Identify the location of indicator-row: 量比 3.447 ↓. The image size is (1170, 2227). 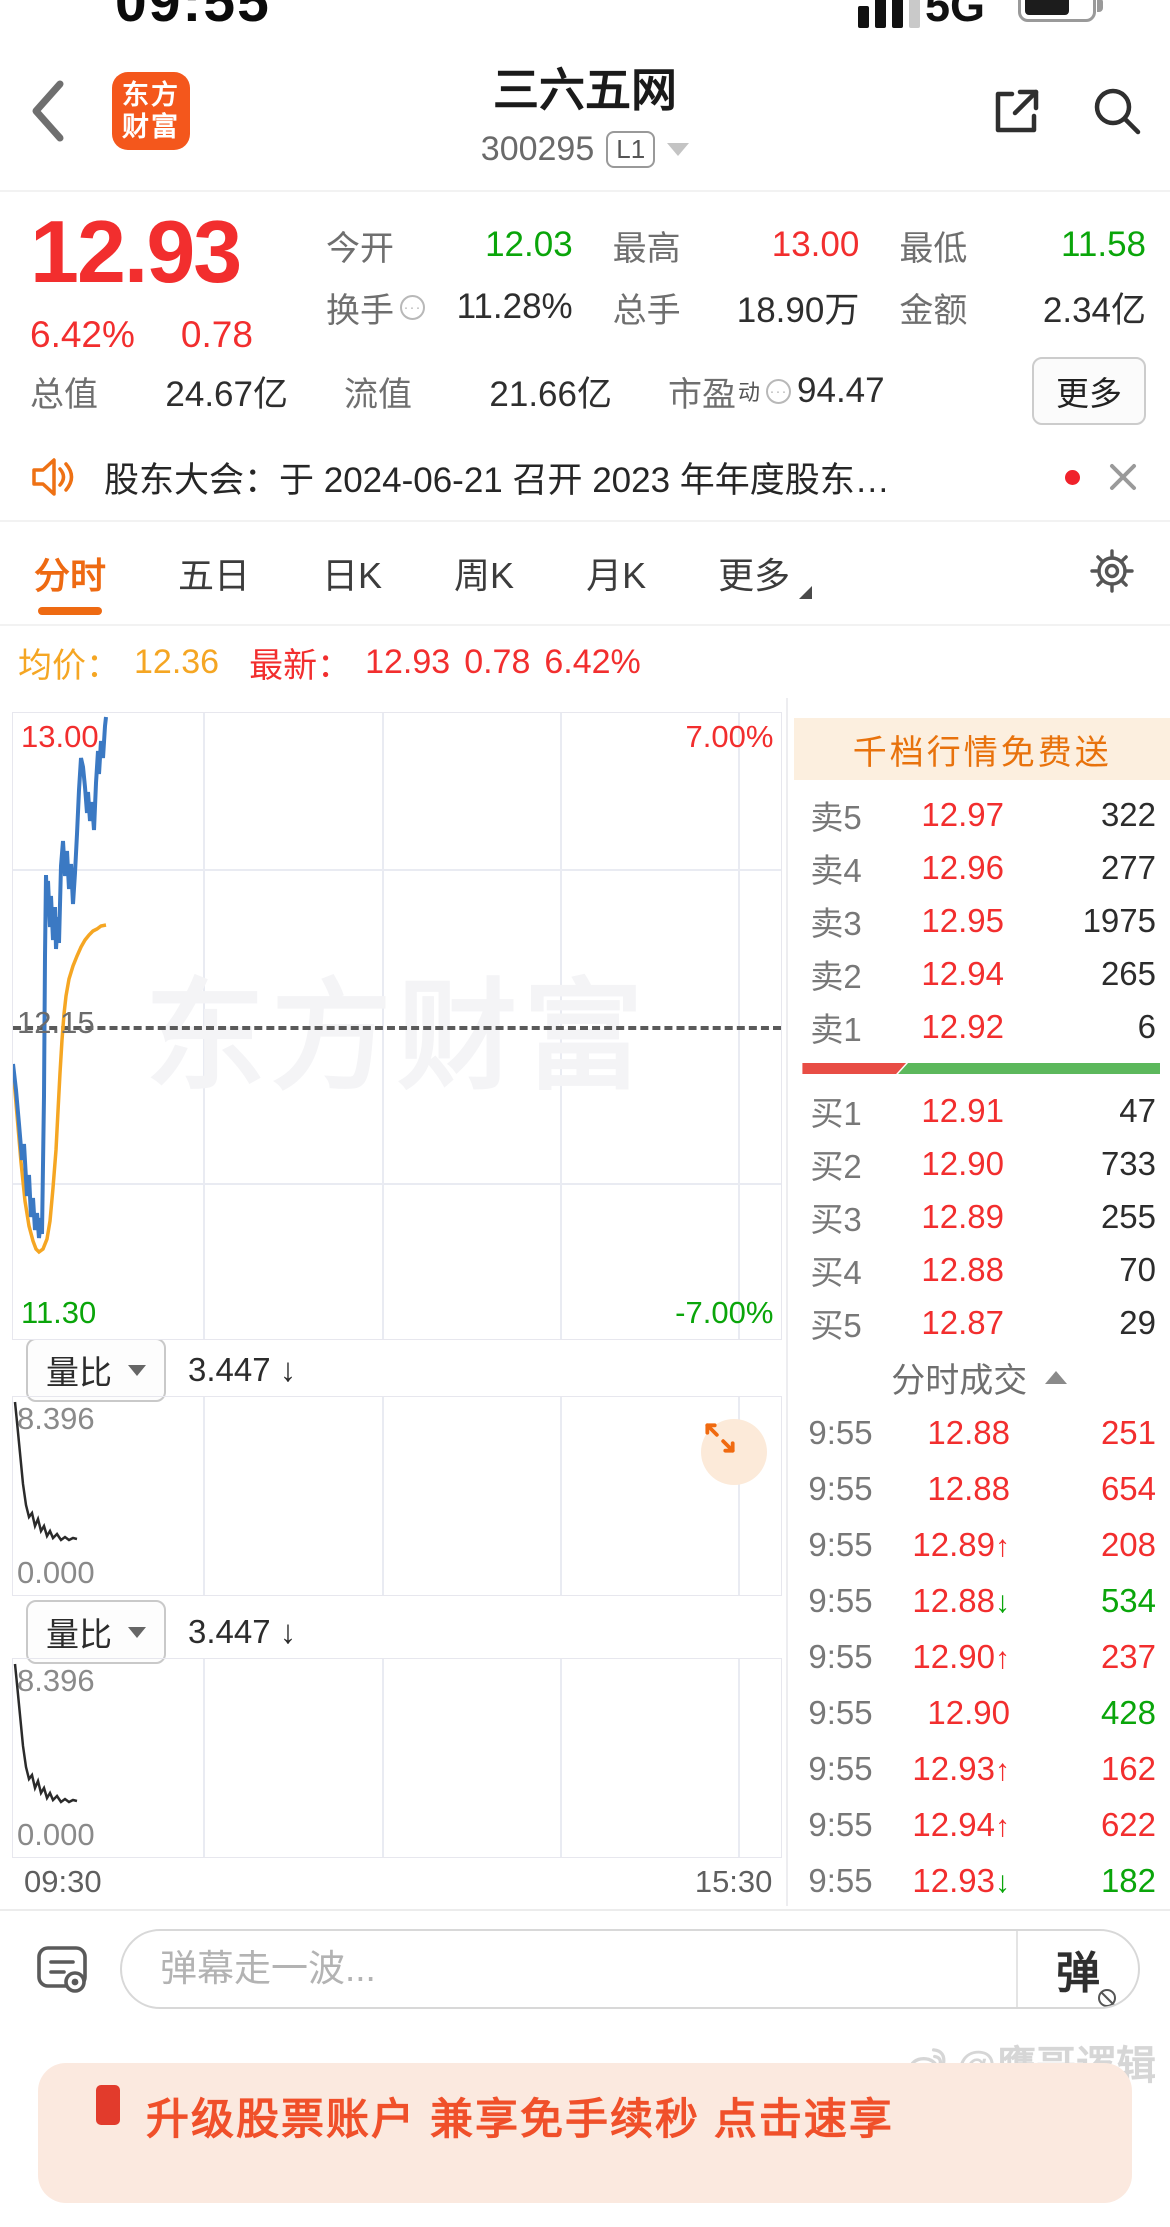
(397, 1370).